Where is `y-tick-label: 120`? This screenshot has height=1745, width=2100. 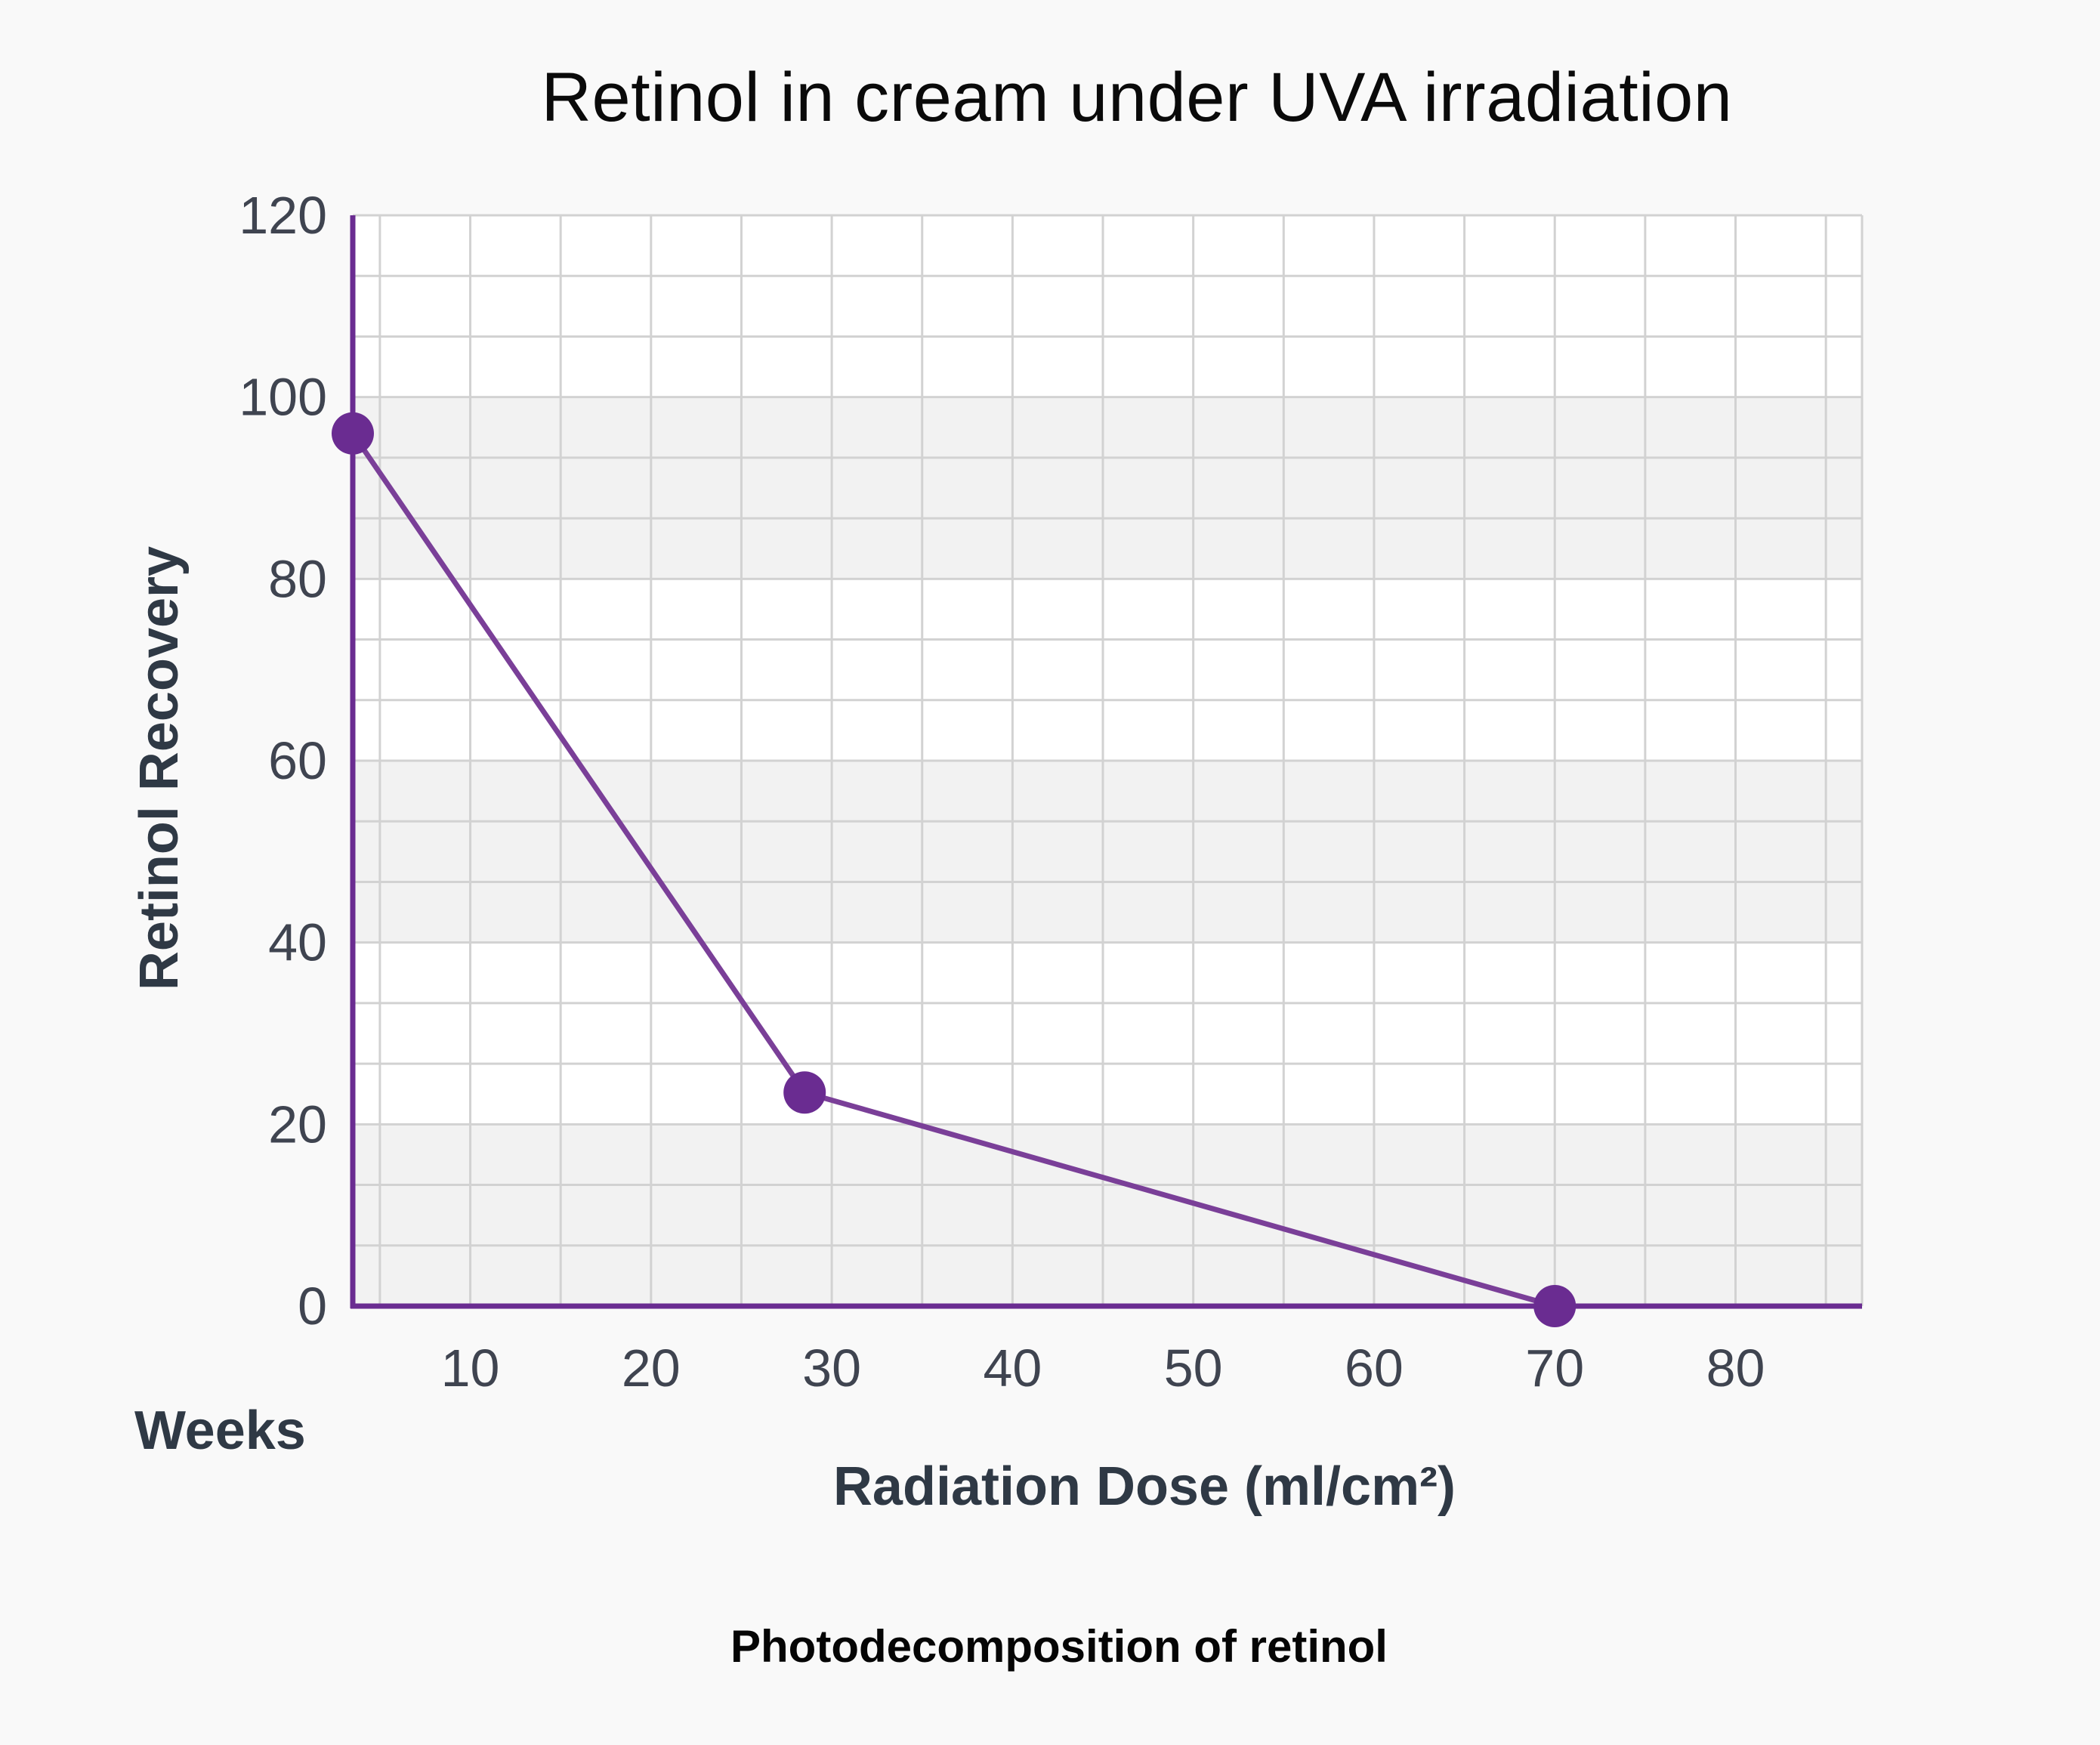 y-tick-label: 120 is located at coordinates (283, 215).